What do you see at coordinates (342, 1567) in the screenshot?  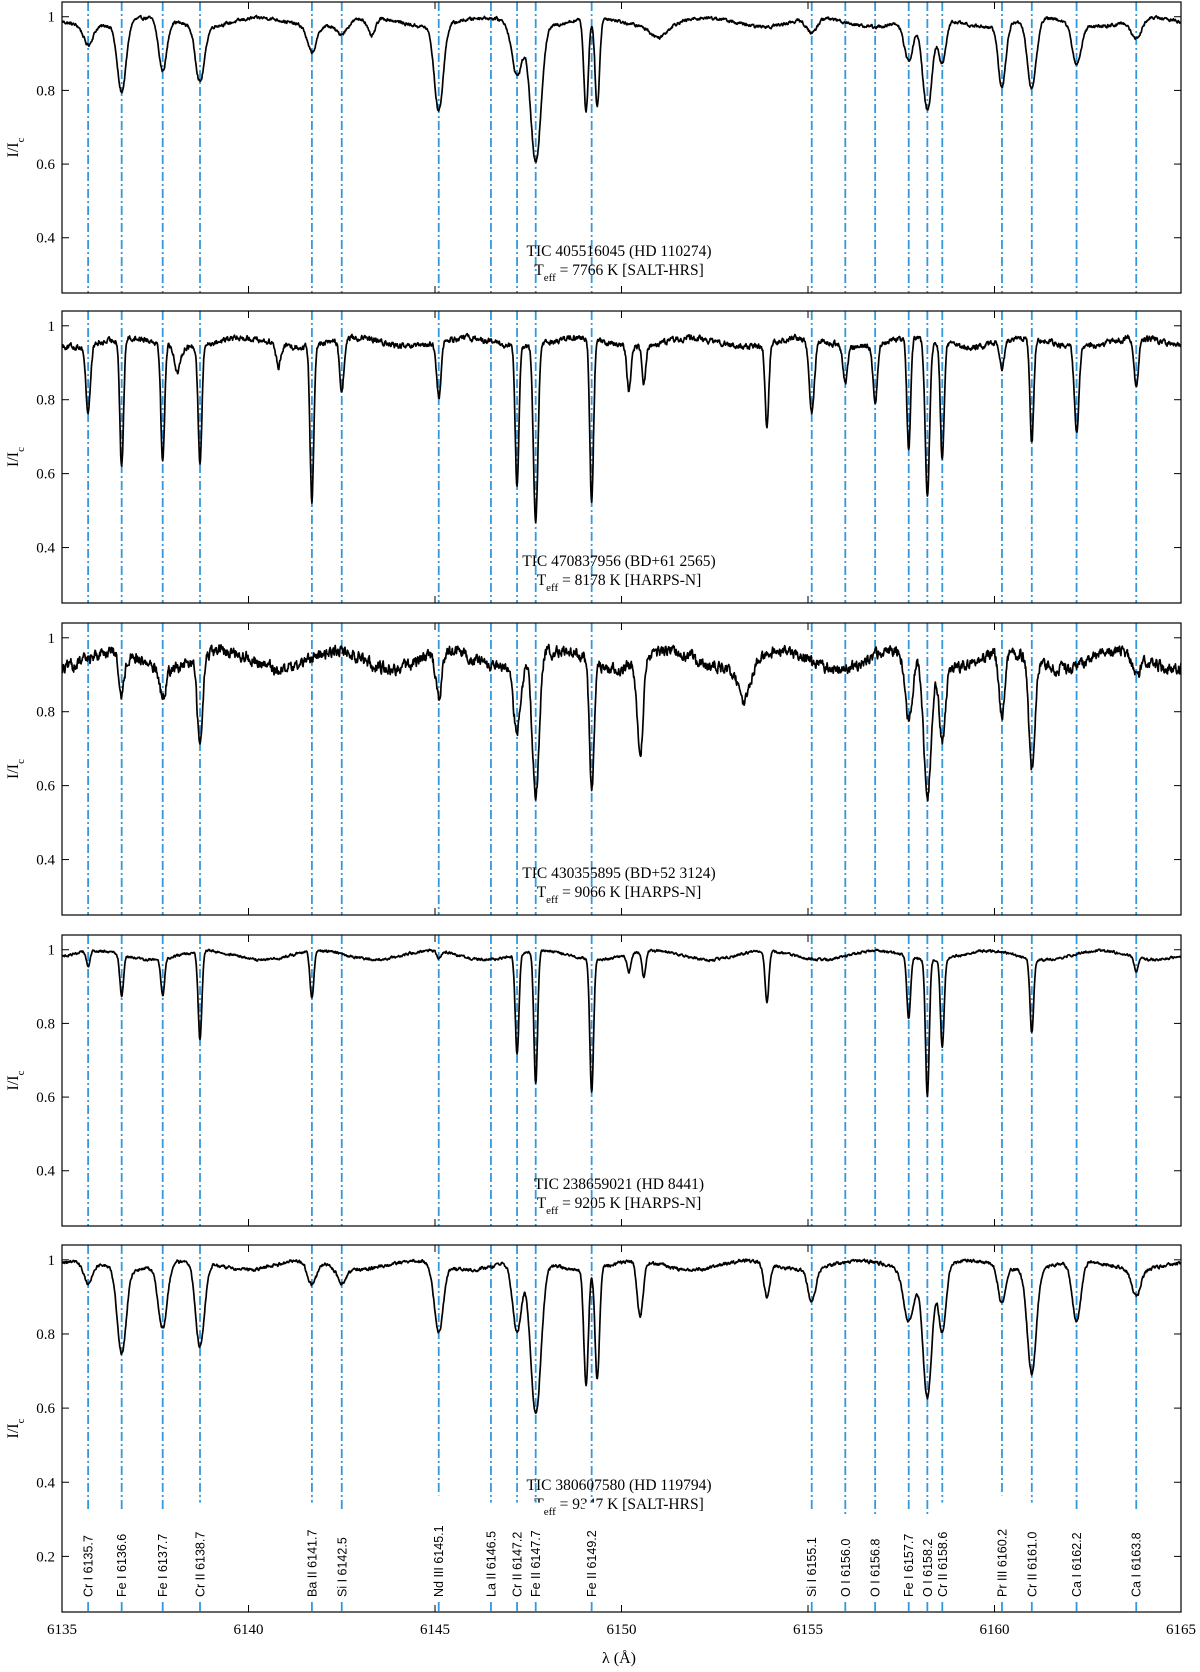 I see `line-label: Si I 6142.5` at bounding box center [342, 1567].